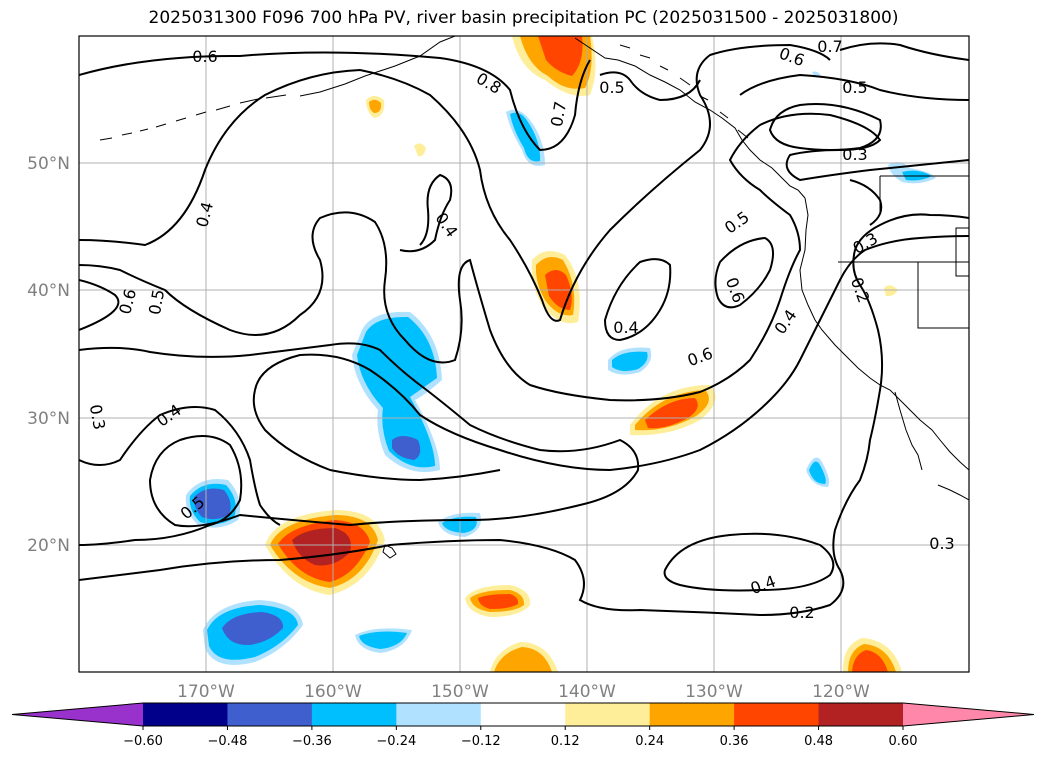 The height and width of the screenshot is (765, 1047). Describe the element at coordinates (903, 741) in the screenshot. I see `colorbar-tick-label: 0.60` at that location.